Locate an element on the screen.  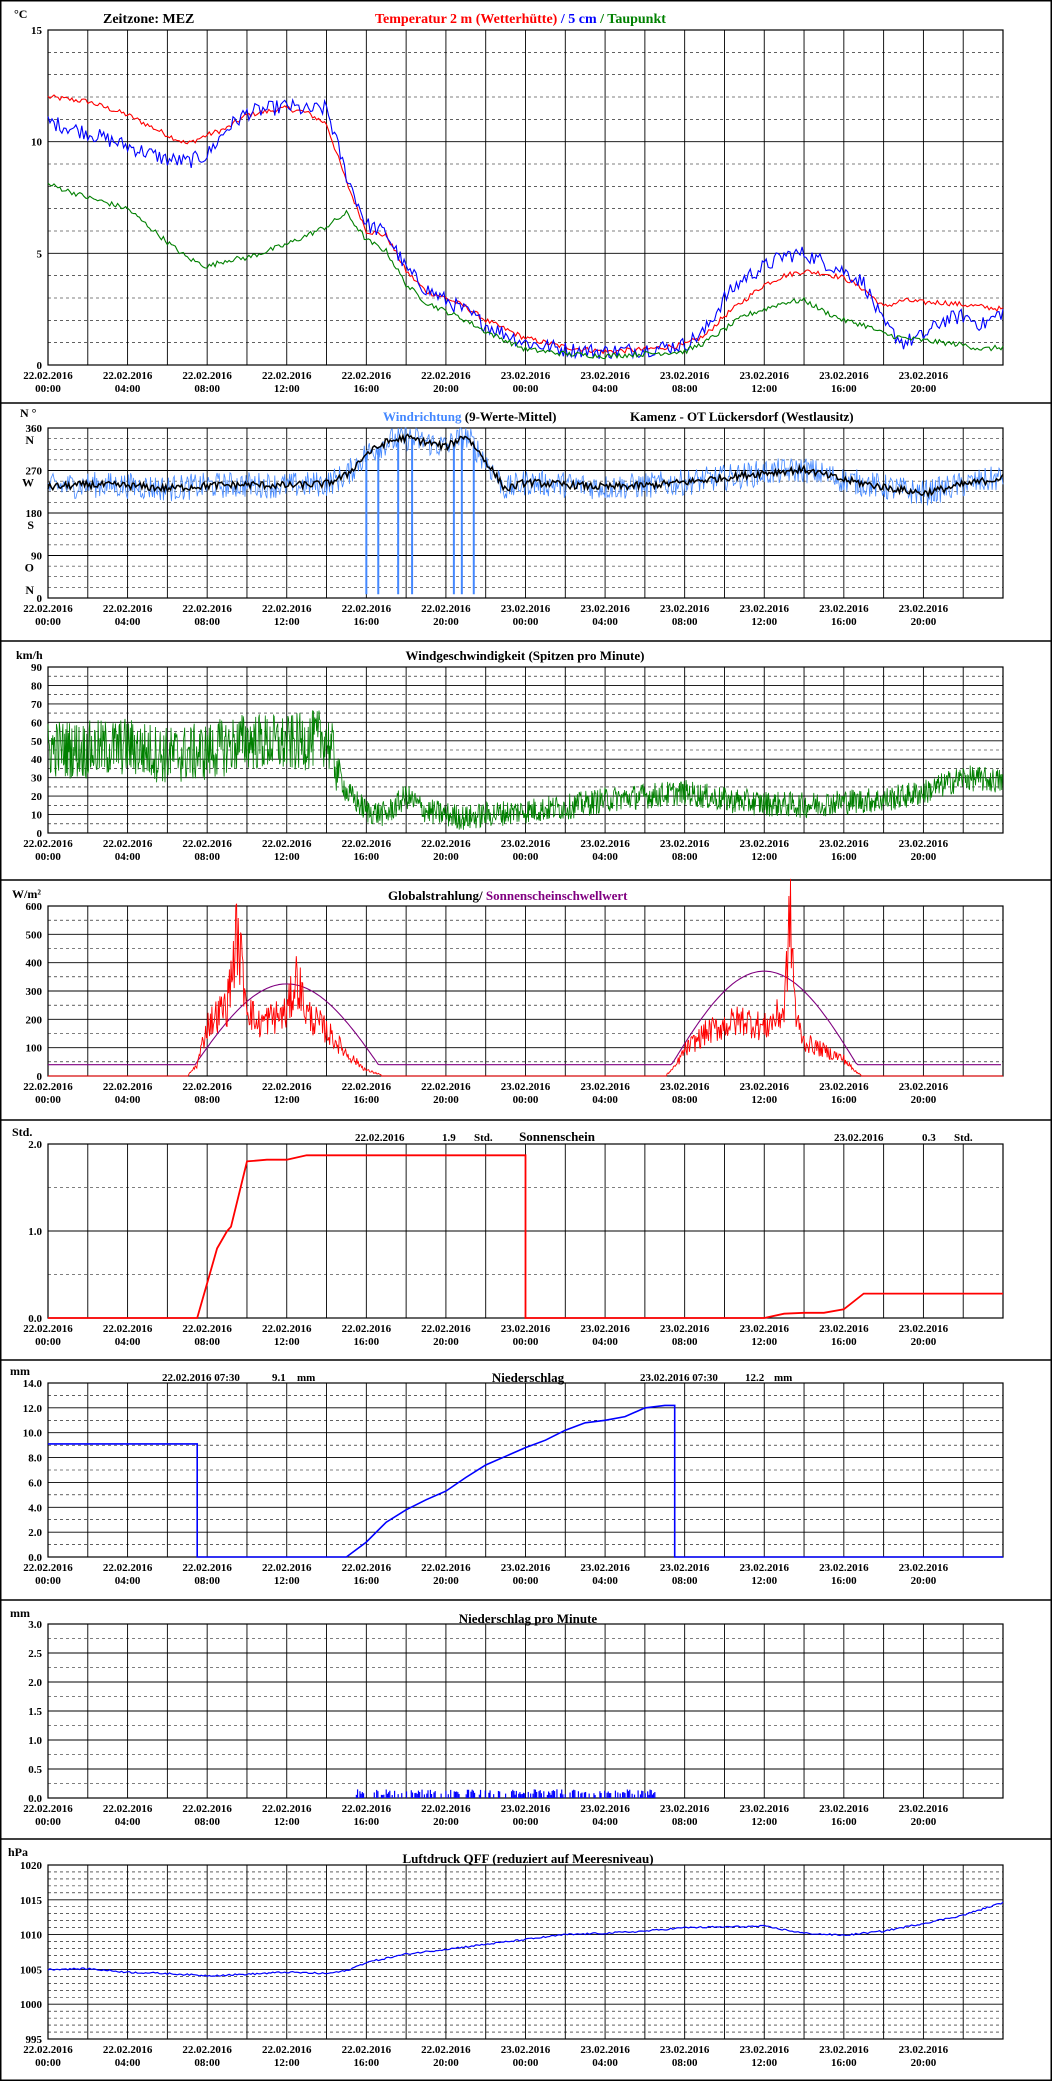
direction-label: W is located at coordinates (28, 483).